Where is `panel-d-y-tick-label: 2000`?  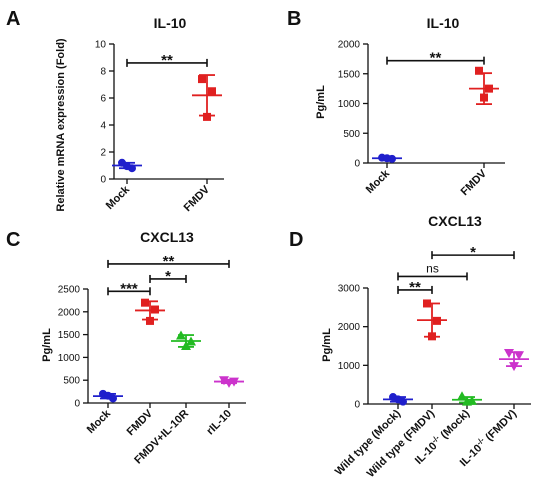
panel-d-y-tick-label: 2000 is located at coordinates (349, 327).